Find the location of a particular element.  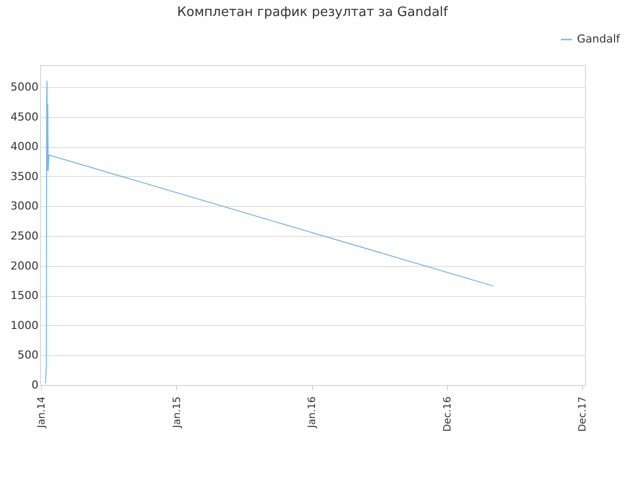

y-tick-label: 3500 is located at coordinates (24, 176).